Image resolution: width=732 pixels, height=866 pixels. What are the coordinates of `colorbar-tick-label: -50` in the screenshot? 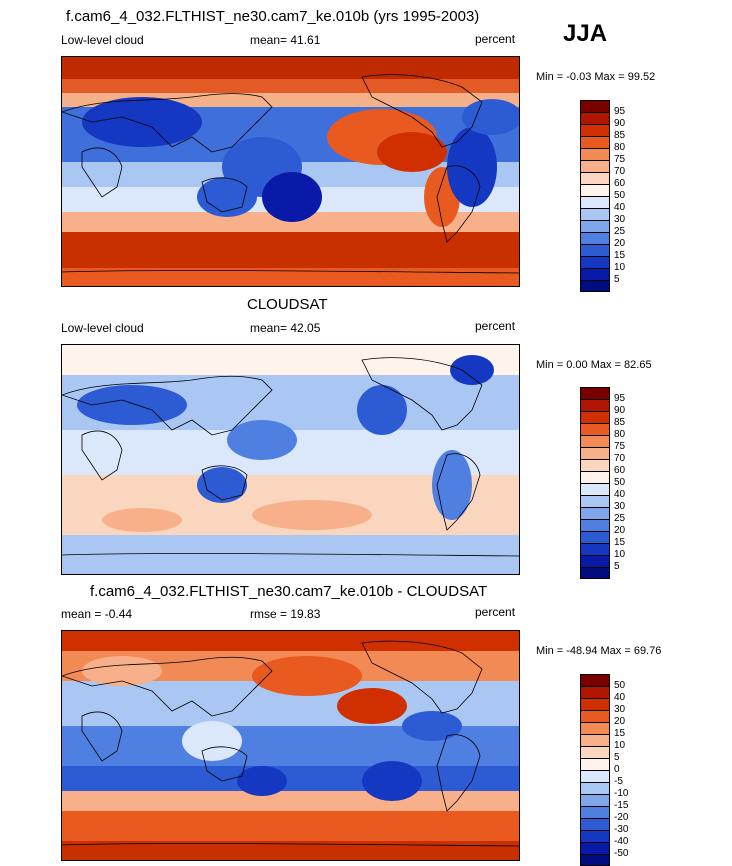 It's located at (621, 853).